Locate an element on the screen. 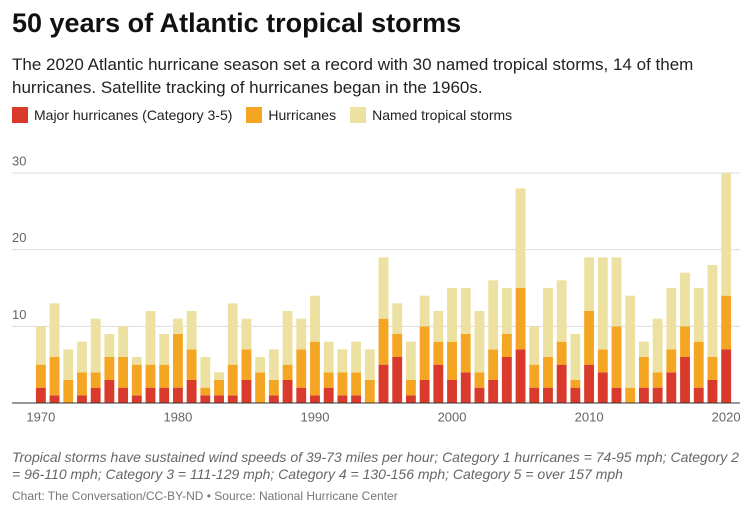  y-tick-label: 10 is located at coordinates (19, 314).